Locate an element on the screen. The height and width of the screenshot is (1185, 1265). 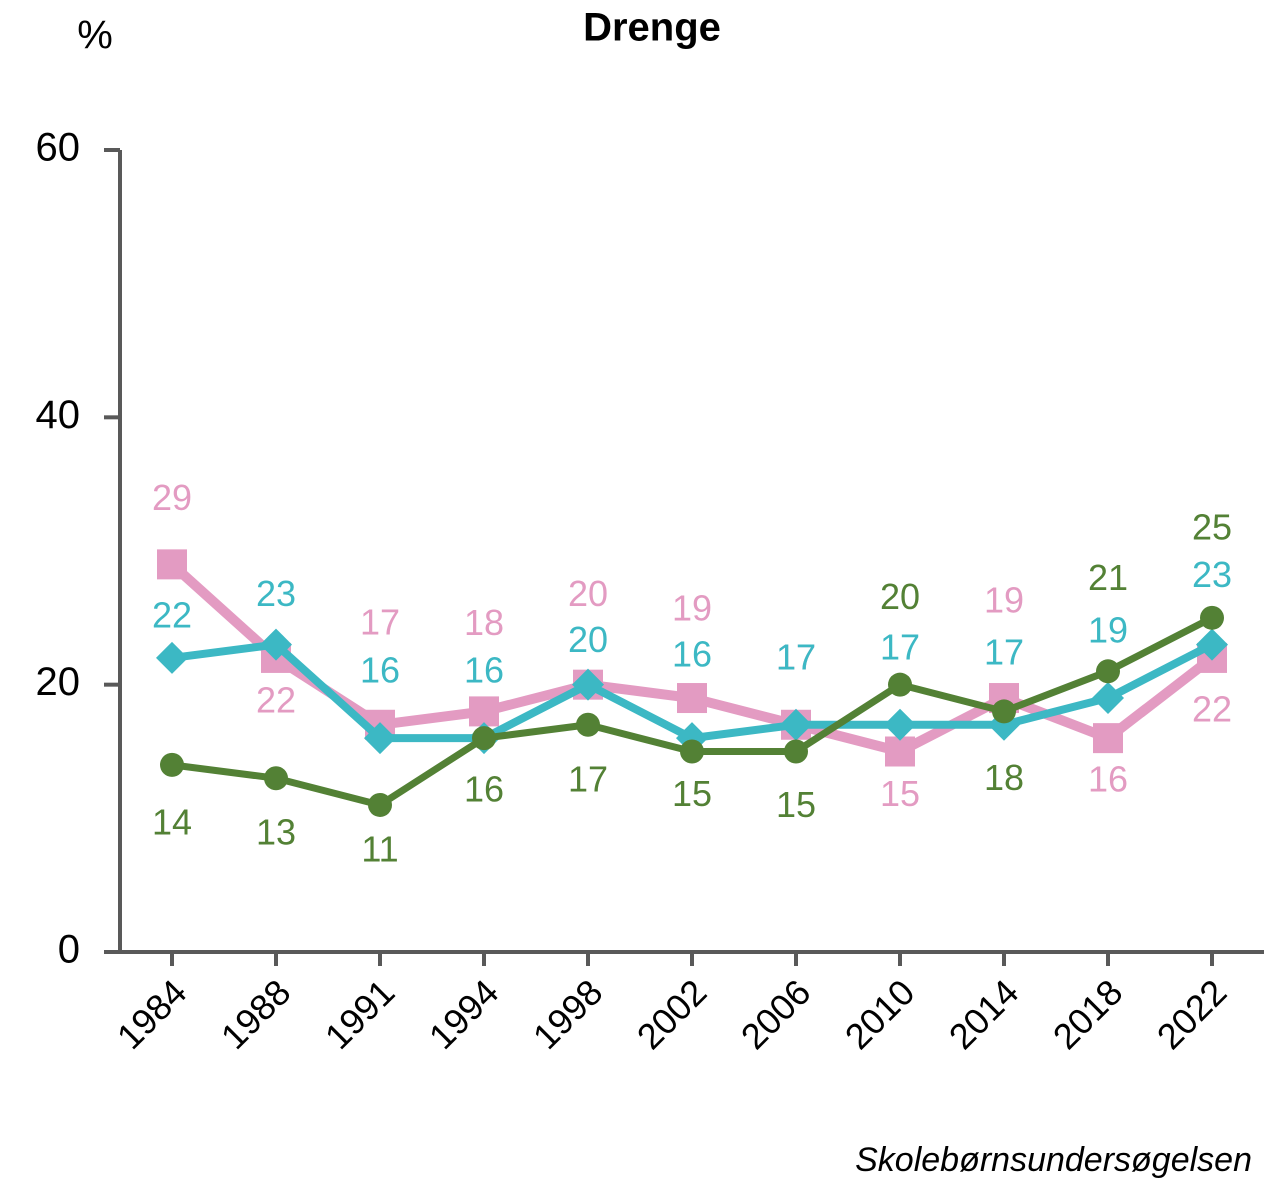
x-tick-label: 2014 is located at coordinates (984, 1014).